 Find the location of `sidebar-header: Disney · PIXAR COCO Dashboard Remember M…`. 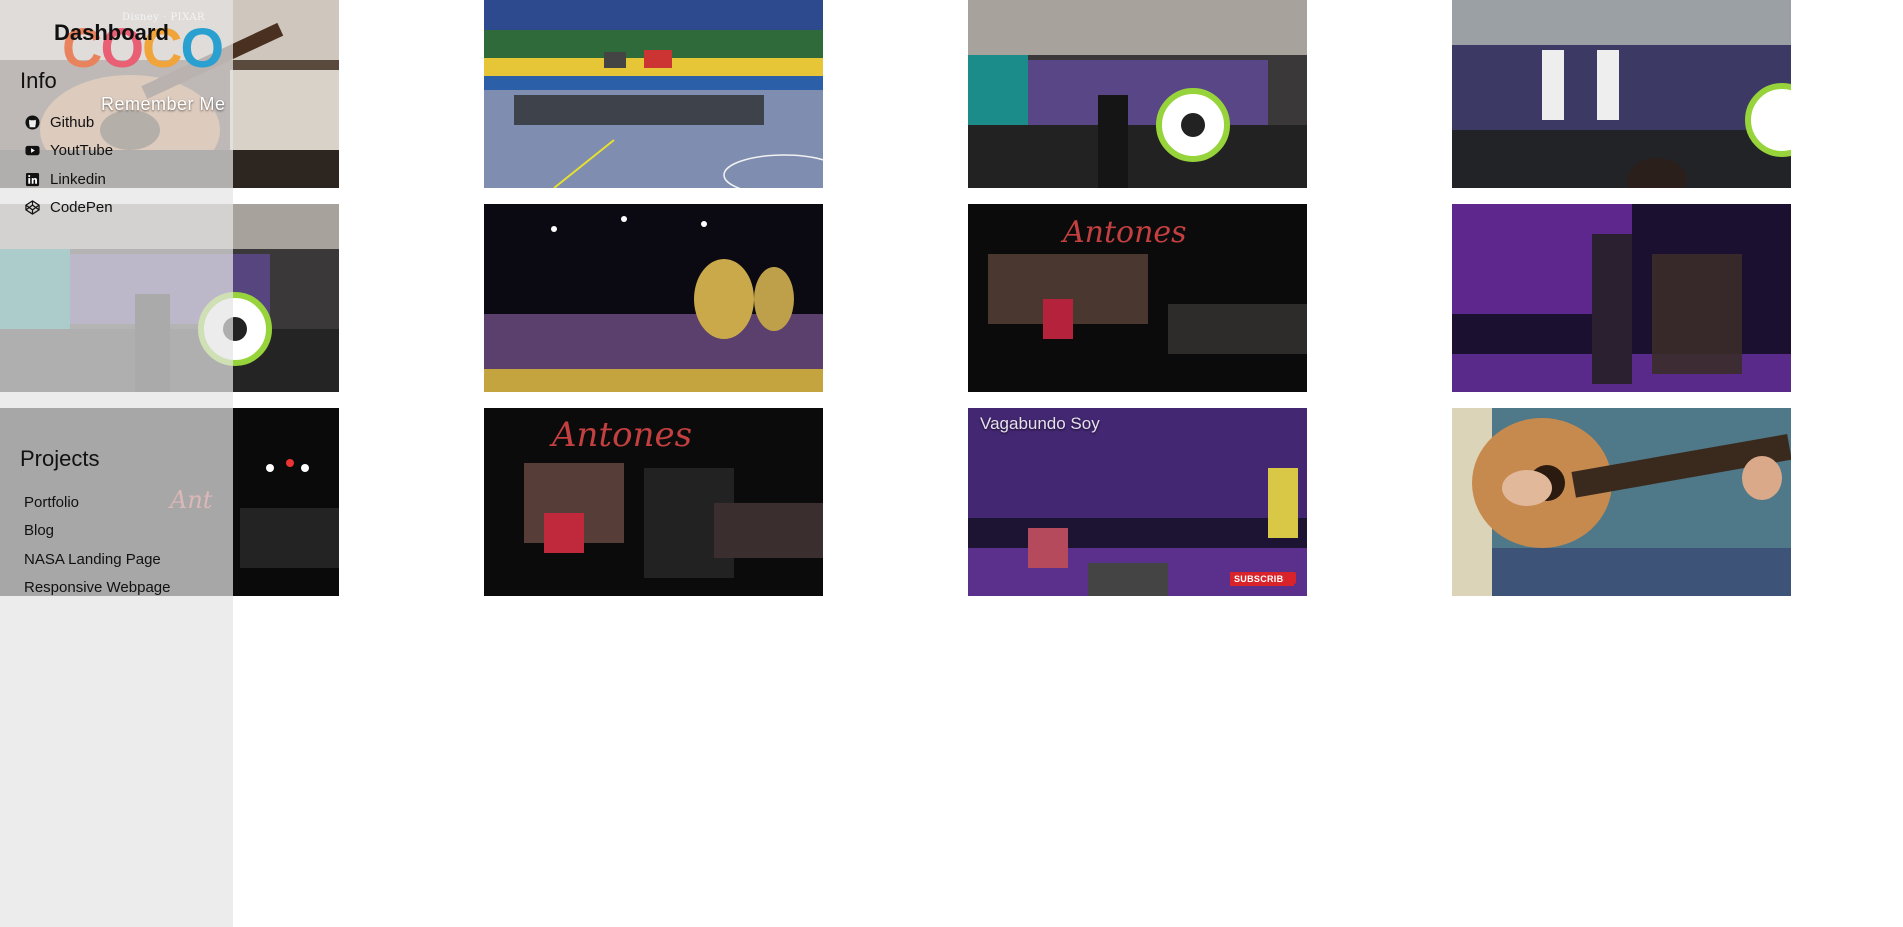

sidebar-header: Disney · PIXAR COCO Dashboard Remember M… is located at coordinates (116, 60).